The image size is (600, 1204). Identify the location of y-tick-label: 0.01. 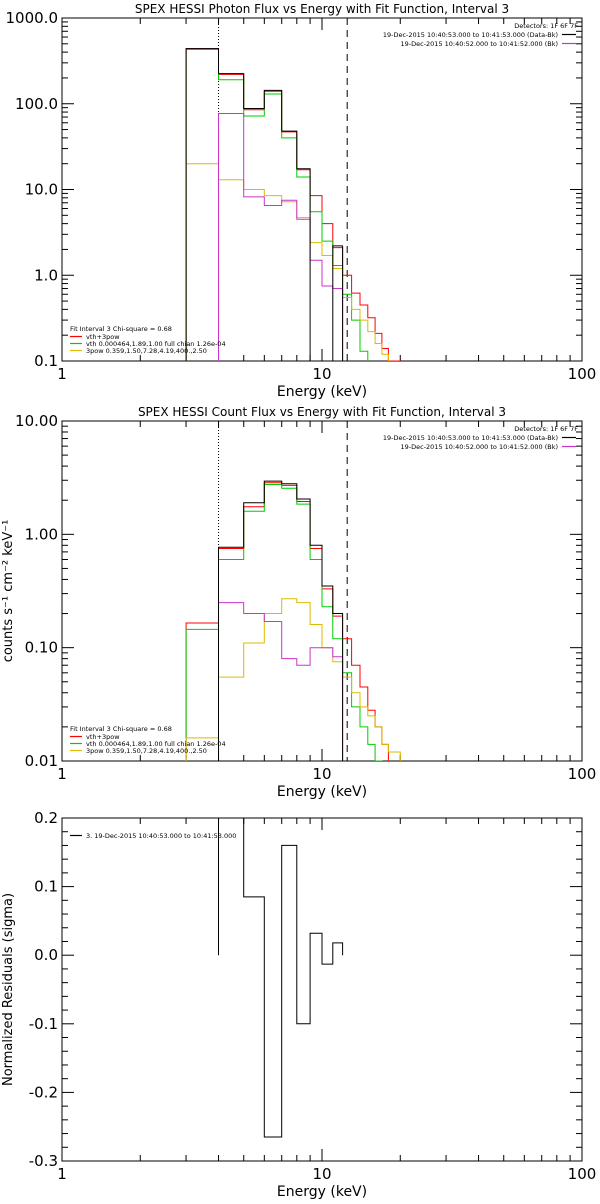
(41, 761).